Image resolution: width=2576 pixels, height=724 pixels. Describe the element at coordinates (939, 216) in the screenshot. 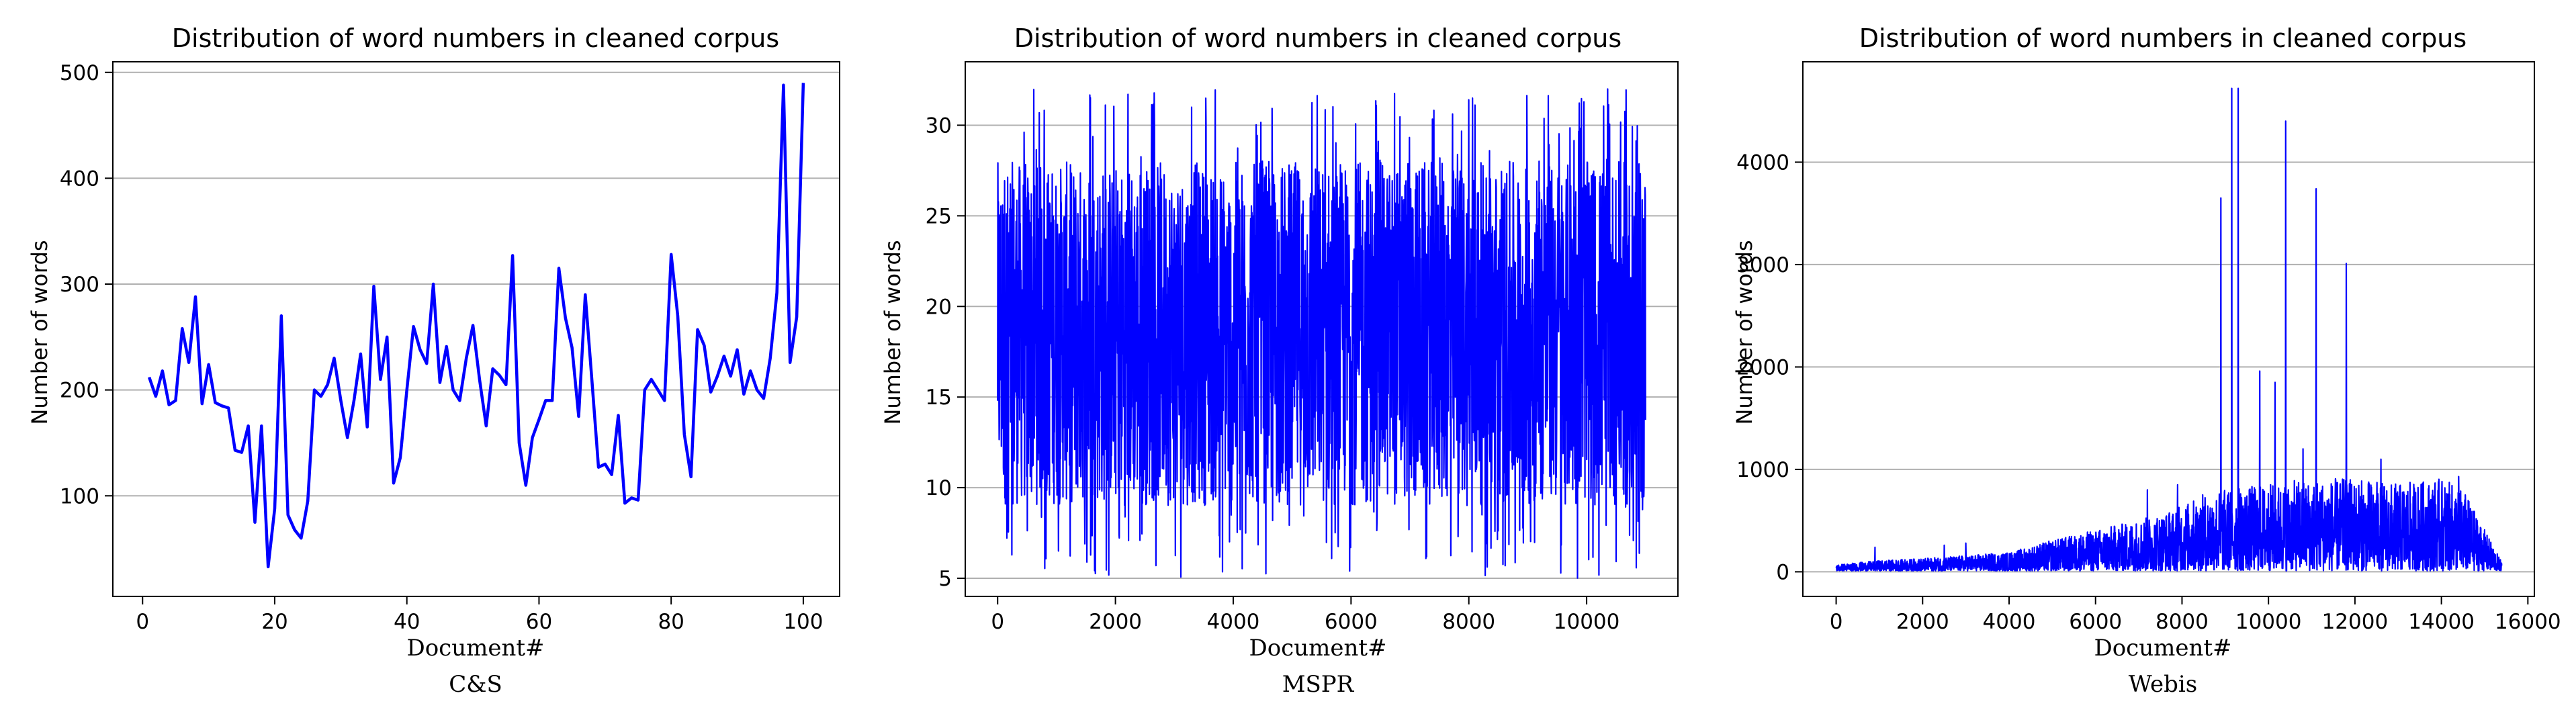

I see `y-tick-label: 25` at that location.